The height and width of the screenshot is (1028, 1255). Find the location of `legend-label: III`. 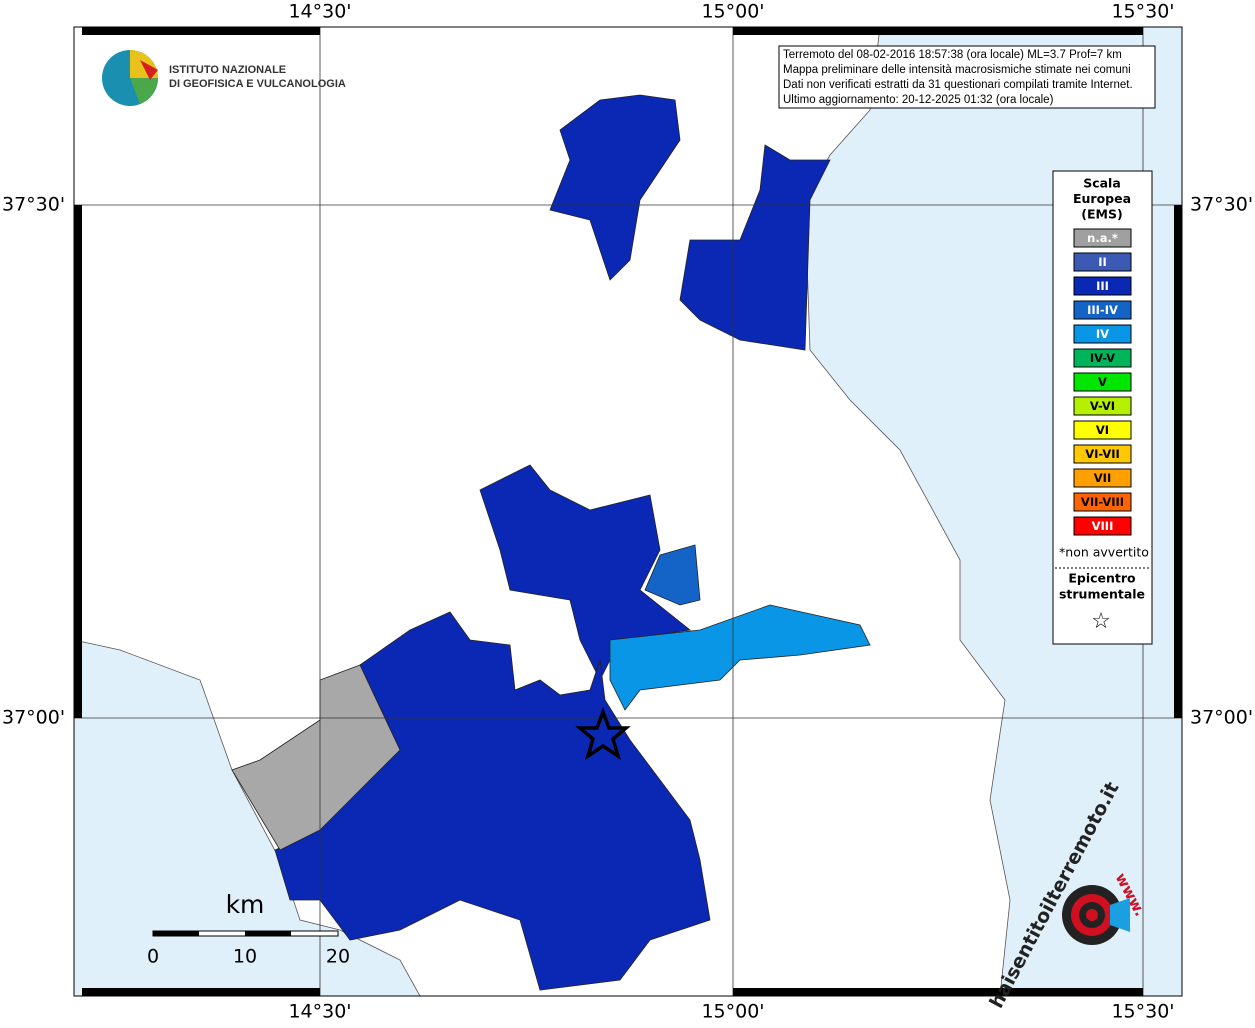

legend-label: III is located at coordinates (1102, 286).